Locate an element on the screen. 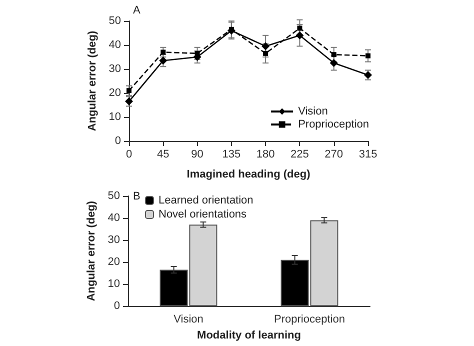 The width and height of the screenshot is (474, 346). x-tick-label: 135 is located at coordinates (231, 154).